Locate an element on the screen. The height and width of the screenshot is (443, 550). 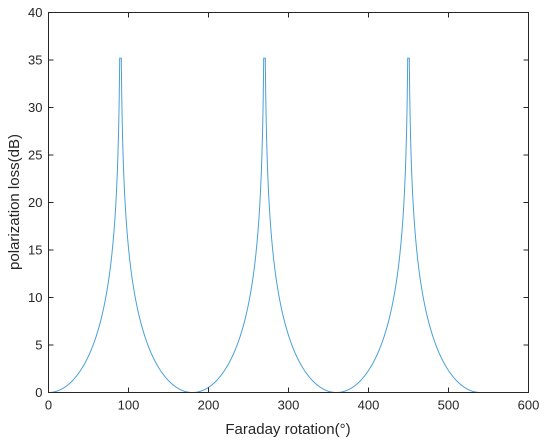
y-axis-label: polarization loss(dB) is located at coordinates (14, 202).